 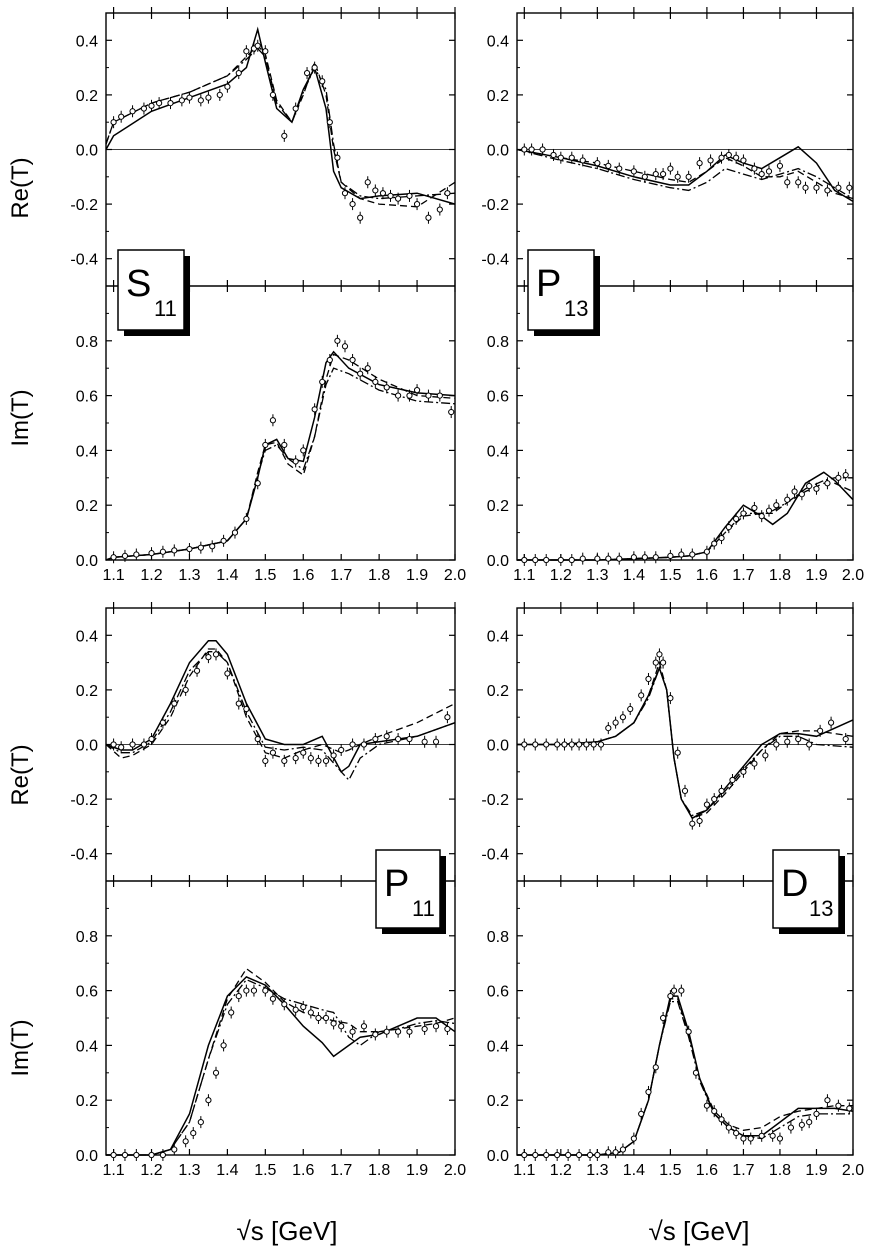 What do you see at coordinates (498, 1046) in the screenshot?
I see `y-im-tick-label: 0.4` at bounding box center [498, 1046].